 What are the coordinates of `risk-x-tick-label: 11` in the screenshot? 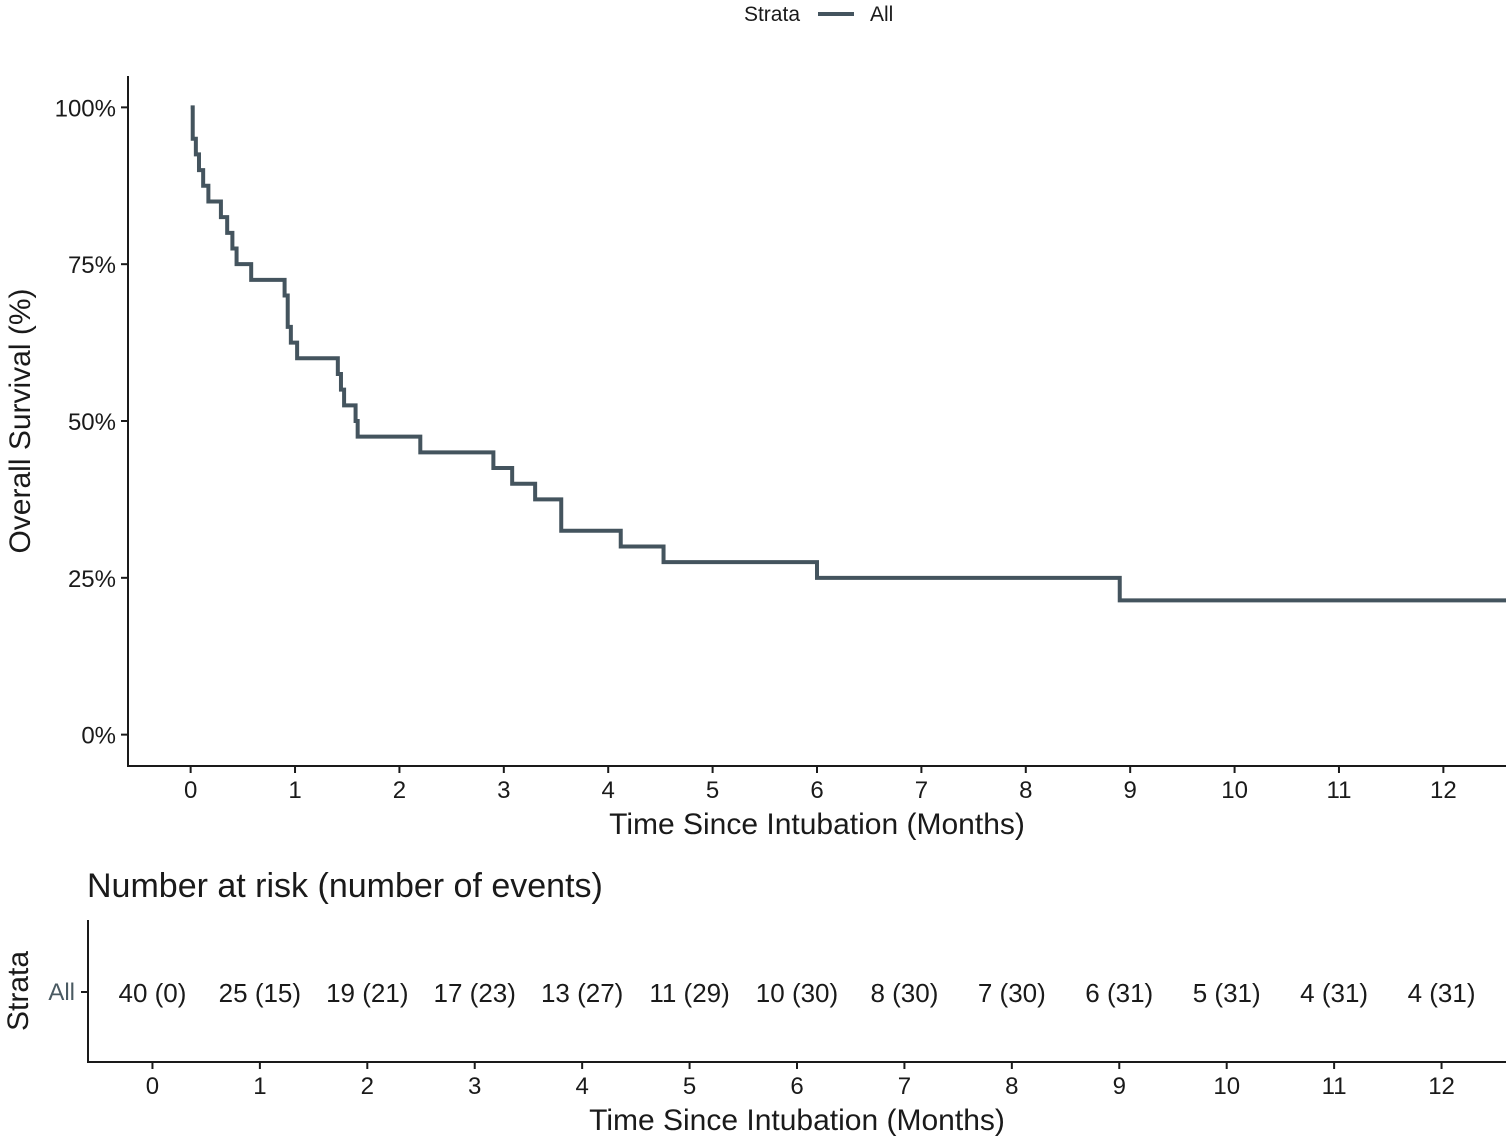 It's located at (1334, 1086).